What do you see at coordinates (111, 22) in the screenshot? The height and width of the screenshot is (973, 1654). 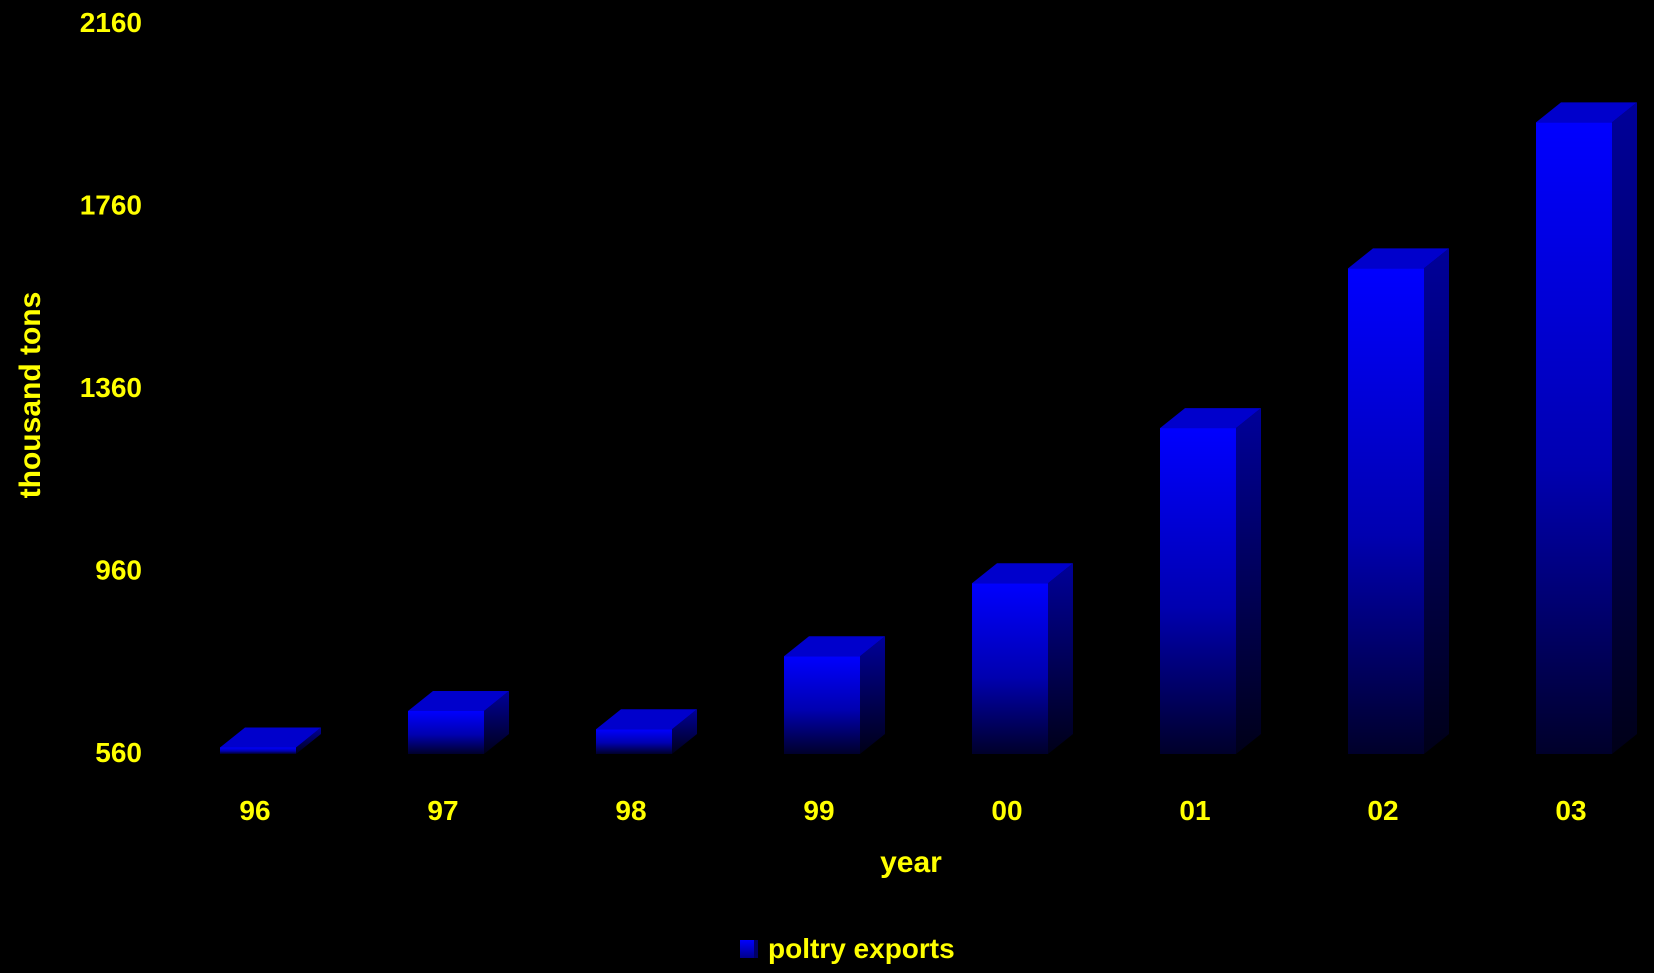 I see `y-tick-label: 2160` at bounding box center [111, 22].